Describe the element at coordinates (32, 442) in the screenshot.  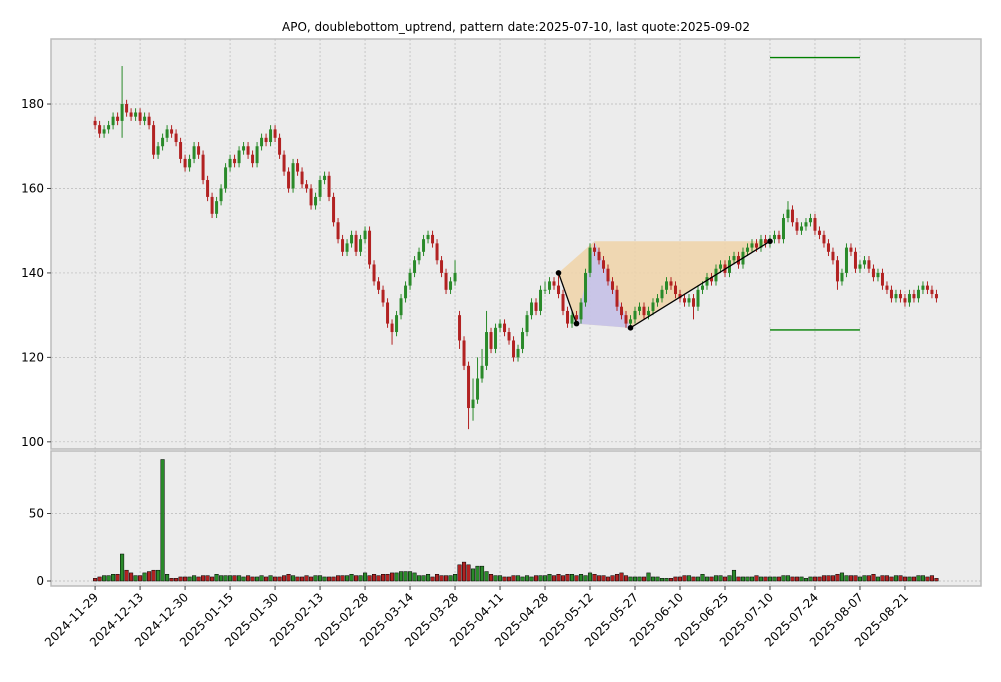
I see `y-tick-label: 100` at that location.